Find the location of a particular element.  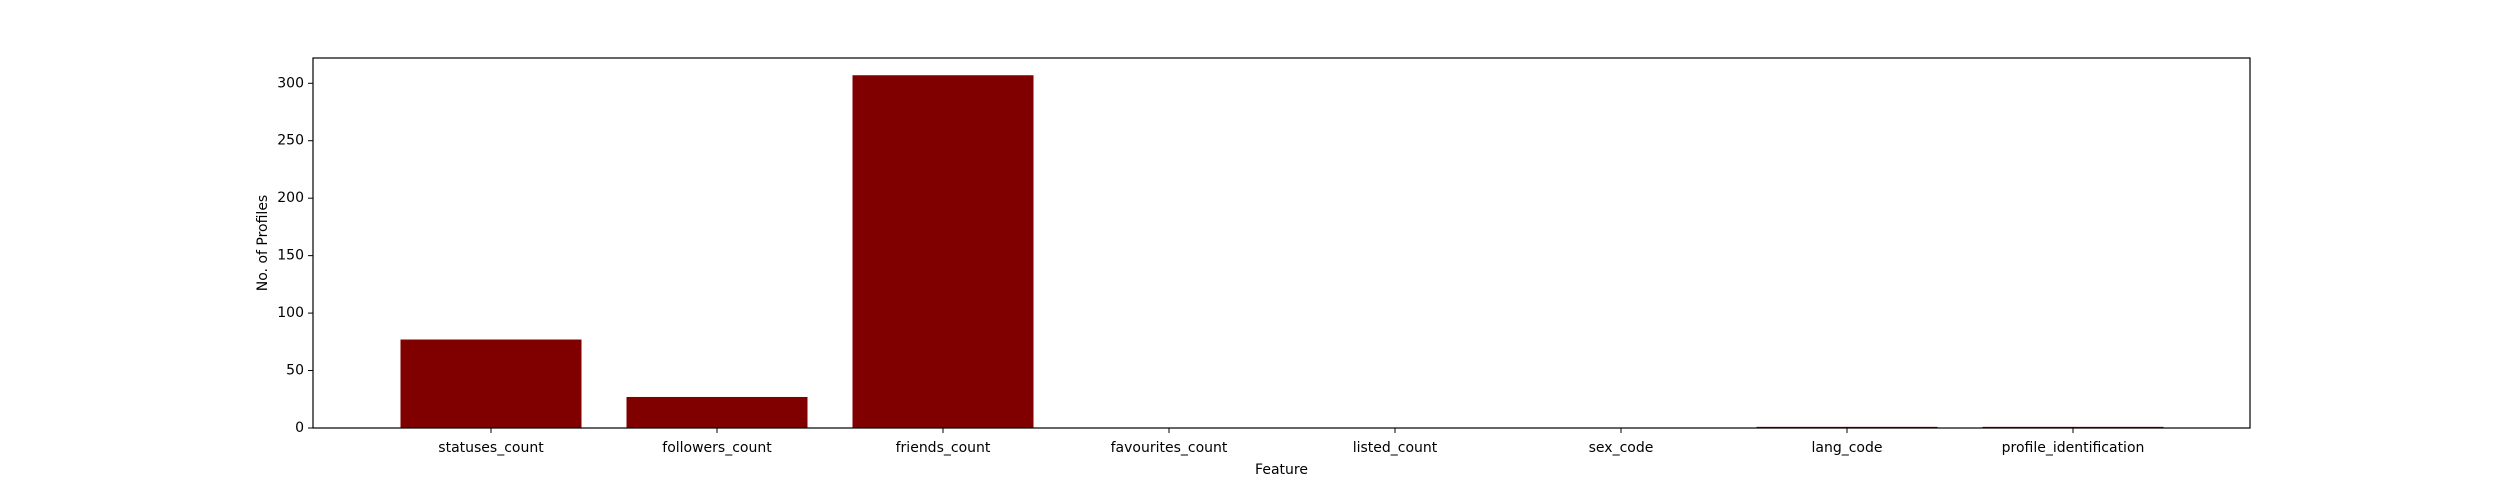

y-tick-label: 150 is located at coordinates (290, 256).